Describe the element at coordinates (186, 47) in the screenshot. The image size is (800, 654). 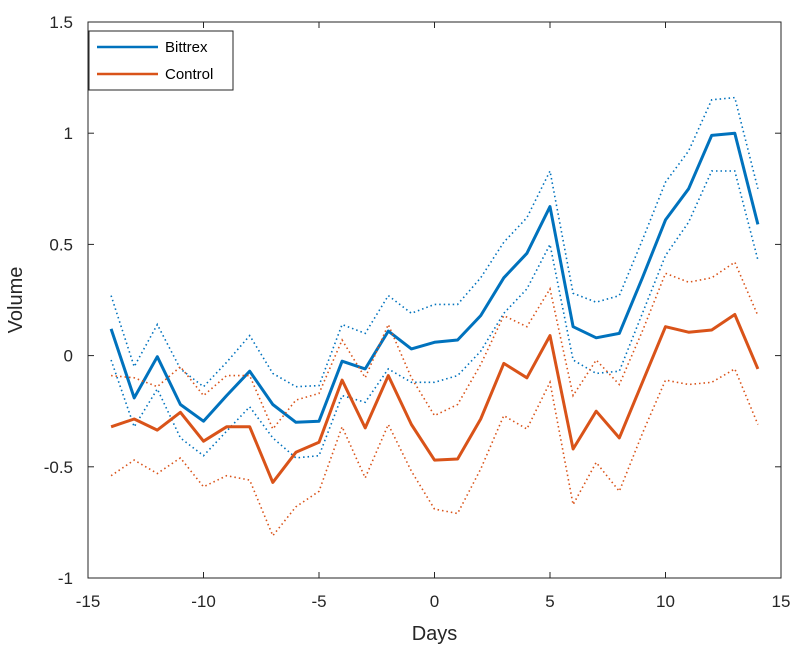
I see `legend-label-bittrex: Bittrex` at that location.